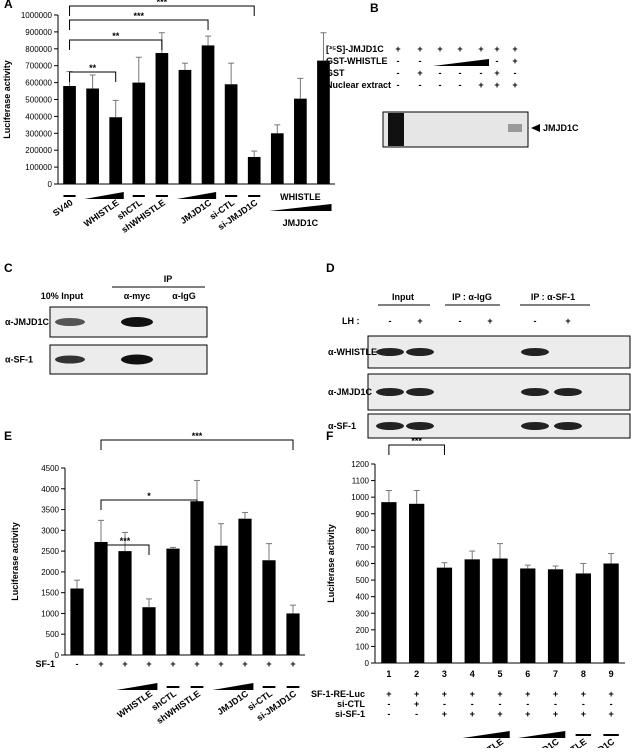 The width and height of the screenshot is (640, 753). What do you see at coordinates (63, 207) in the screenshot?
I see `x-category-label: SV40` at bounding box center [63, 207].